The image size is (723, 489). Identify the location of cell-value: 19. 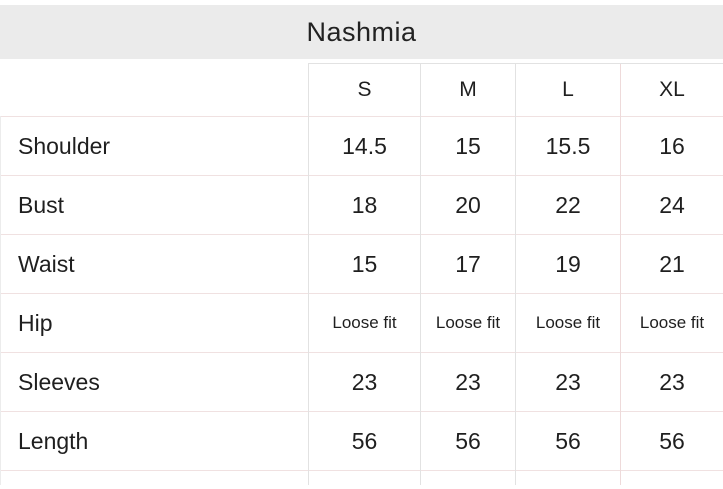
(568, 264).